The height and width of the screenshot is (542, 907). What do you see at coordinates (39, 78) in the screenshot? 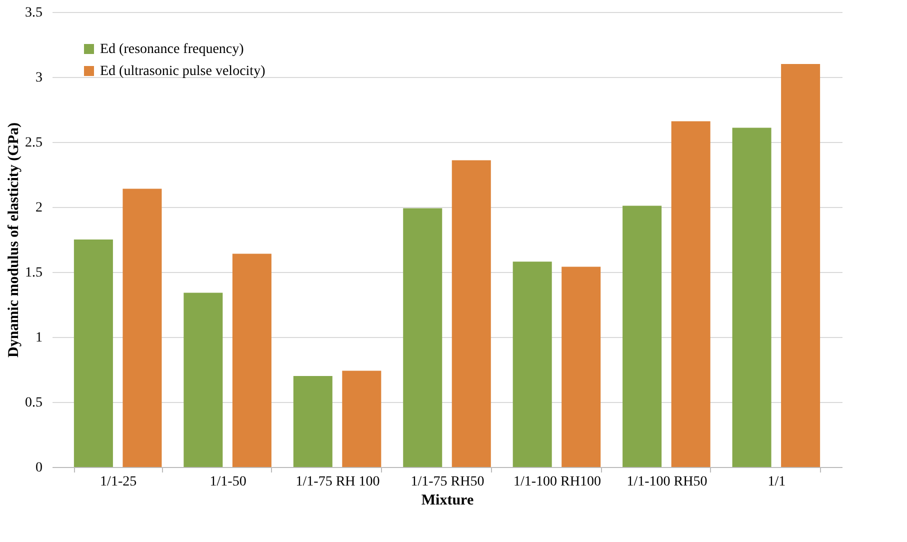
I see `y-tick-label: 3` at bounding box center [39, 78].